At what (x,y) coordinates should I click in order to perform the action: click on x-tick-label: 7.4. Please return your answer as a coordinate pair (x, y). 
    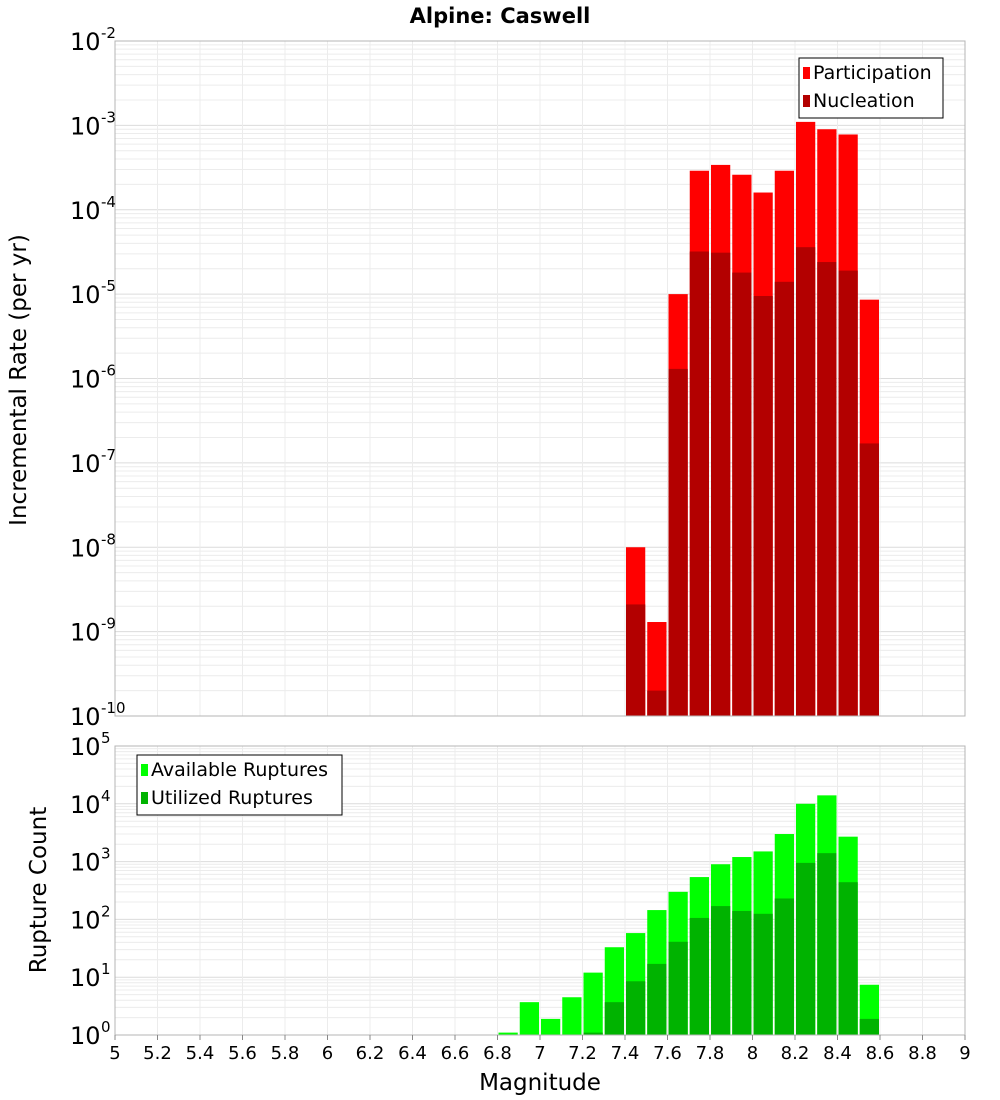
    Looking at the image, I should click on (625, 1053).